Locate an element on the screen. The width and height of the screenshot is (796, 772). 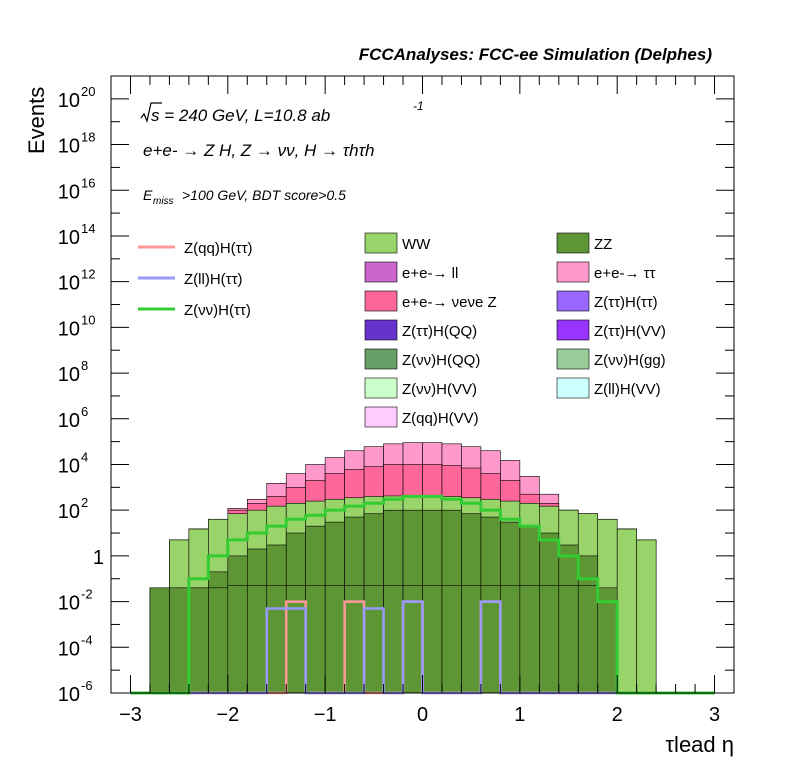
legend-swatch-ZZ is located at coordinates (573, 243).